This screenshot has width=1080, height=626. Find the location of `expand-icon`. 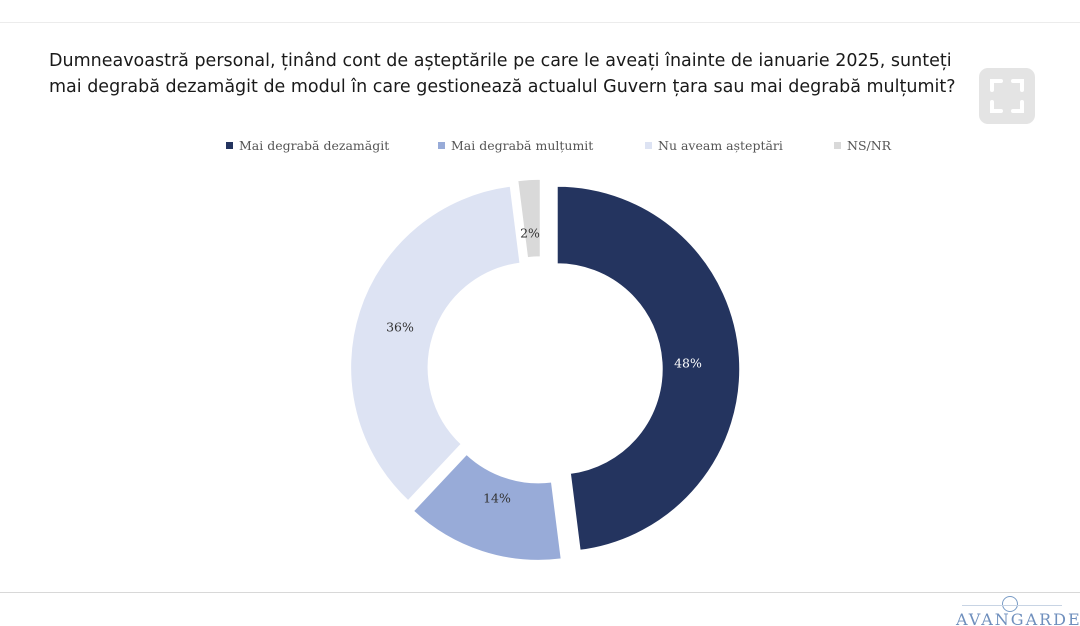

expand-icon is located at coordinates (1007, 96).